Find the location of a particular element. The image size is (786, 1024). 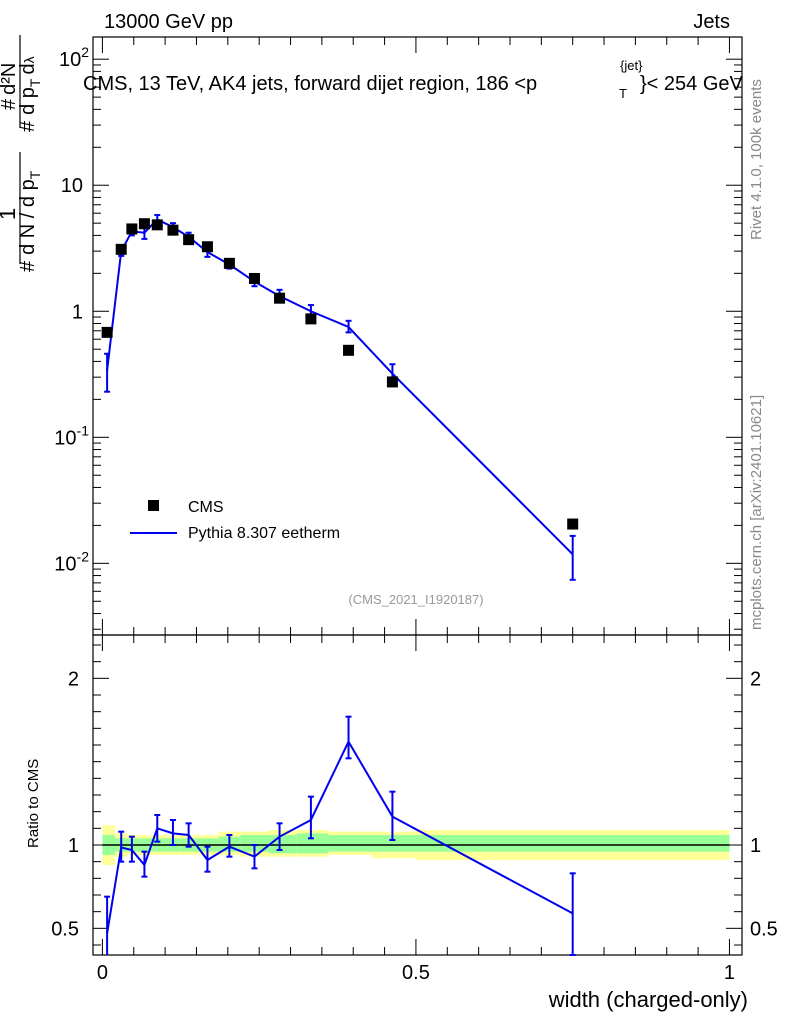

ratio-ytick-label: 2 is located at coordinates (73, 679).